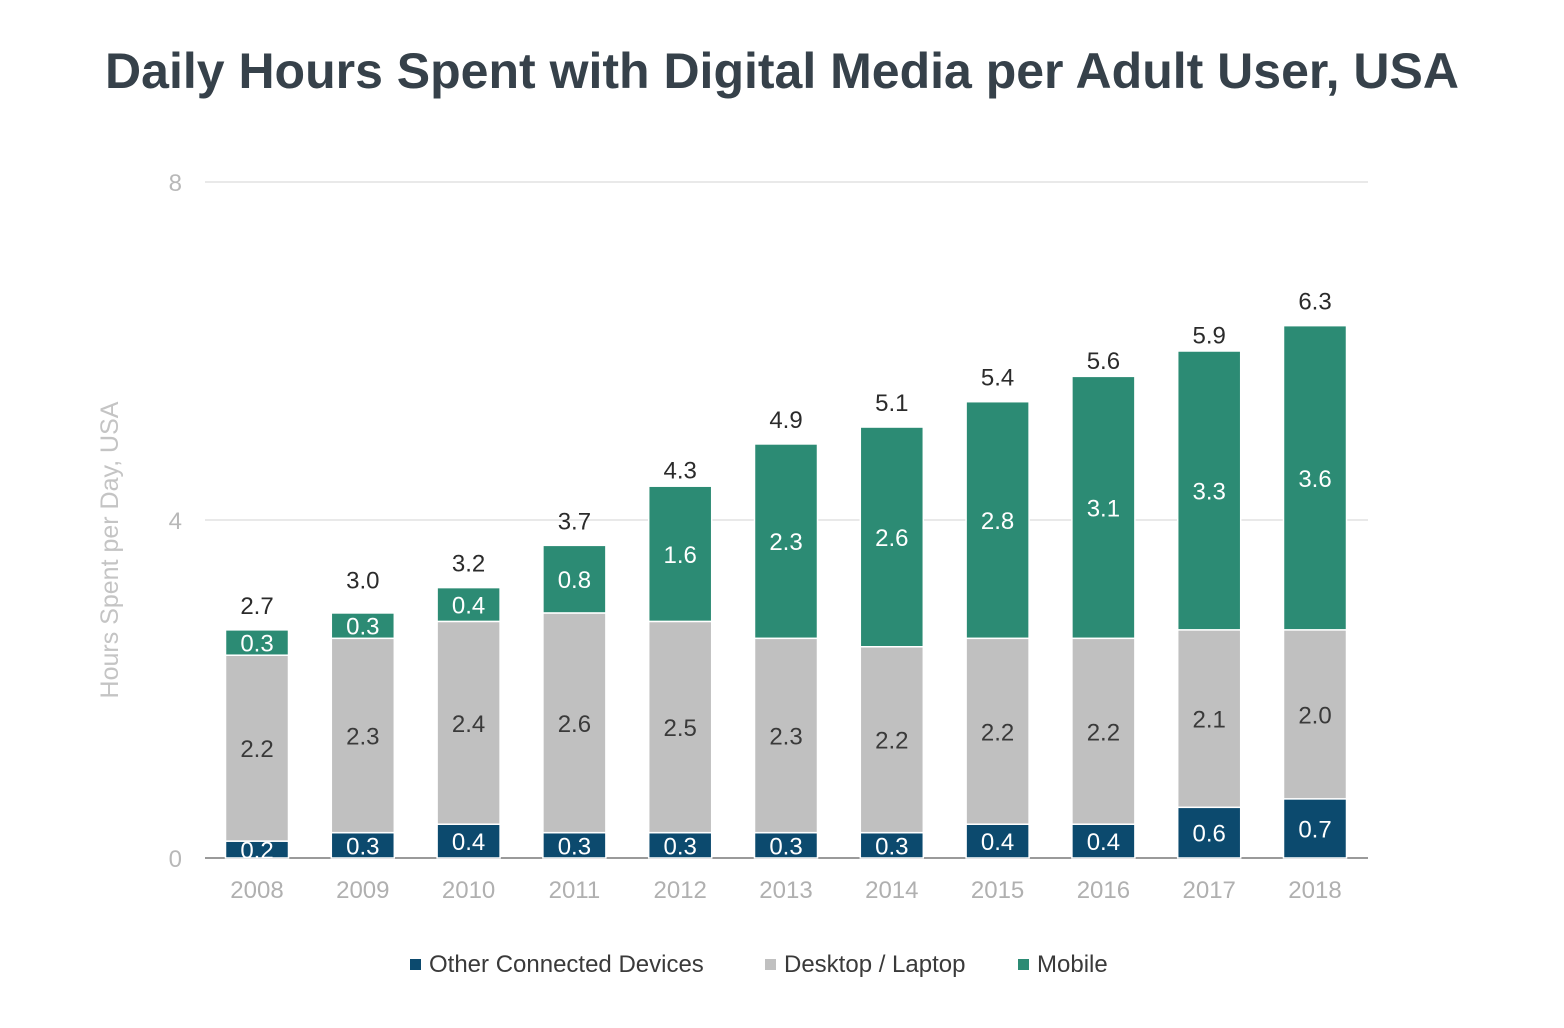 This screenshot has width=1564, height=1028. I want to click on total-label: 2.7, so click(256, 606).